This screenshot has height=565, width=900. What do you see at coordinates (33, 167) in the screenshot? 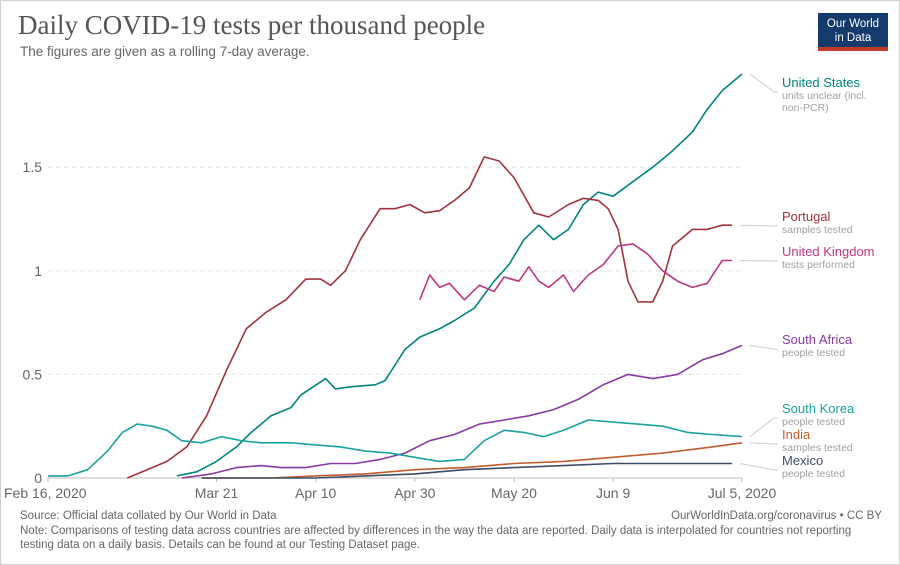
I see `y-tick-label: 1.5` at bounding box center [33, 167].